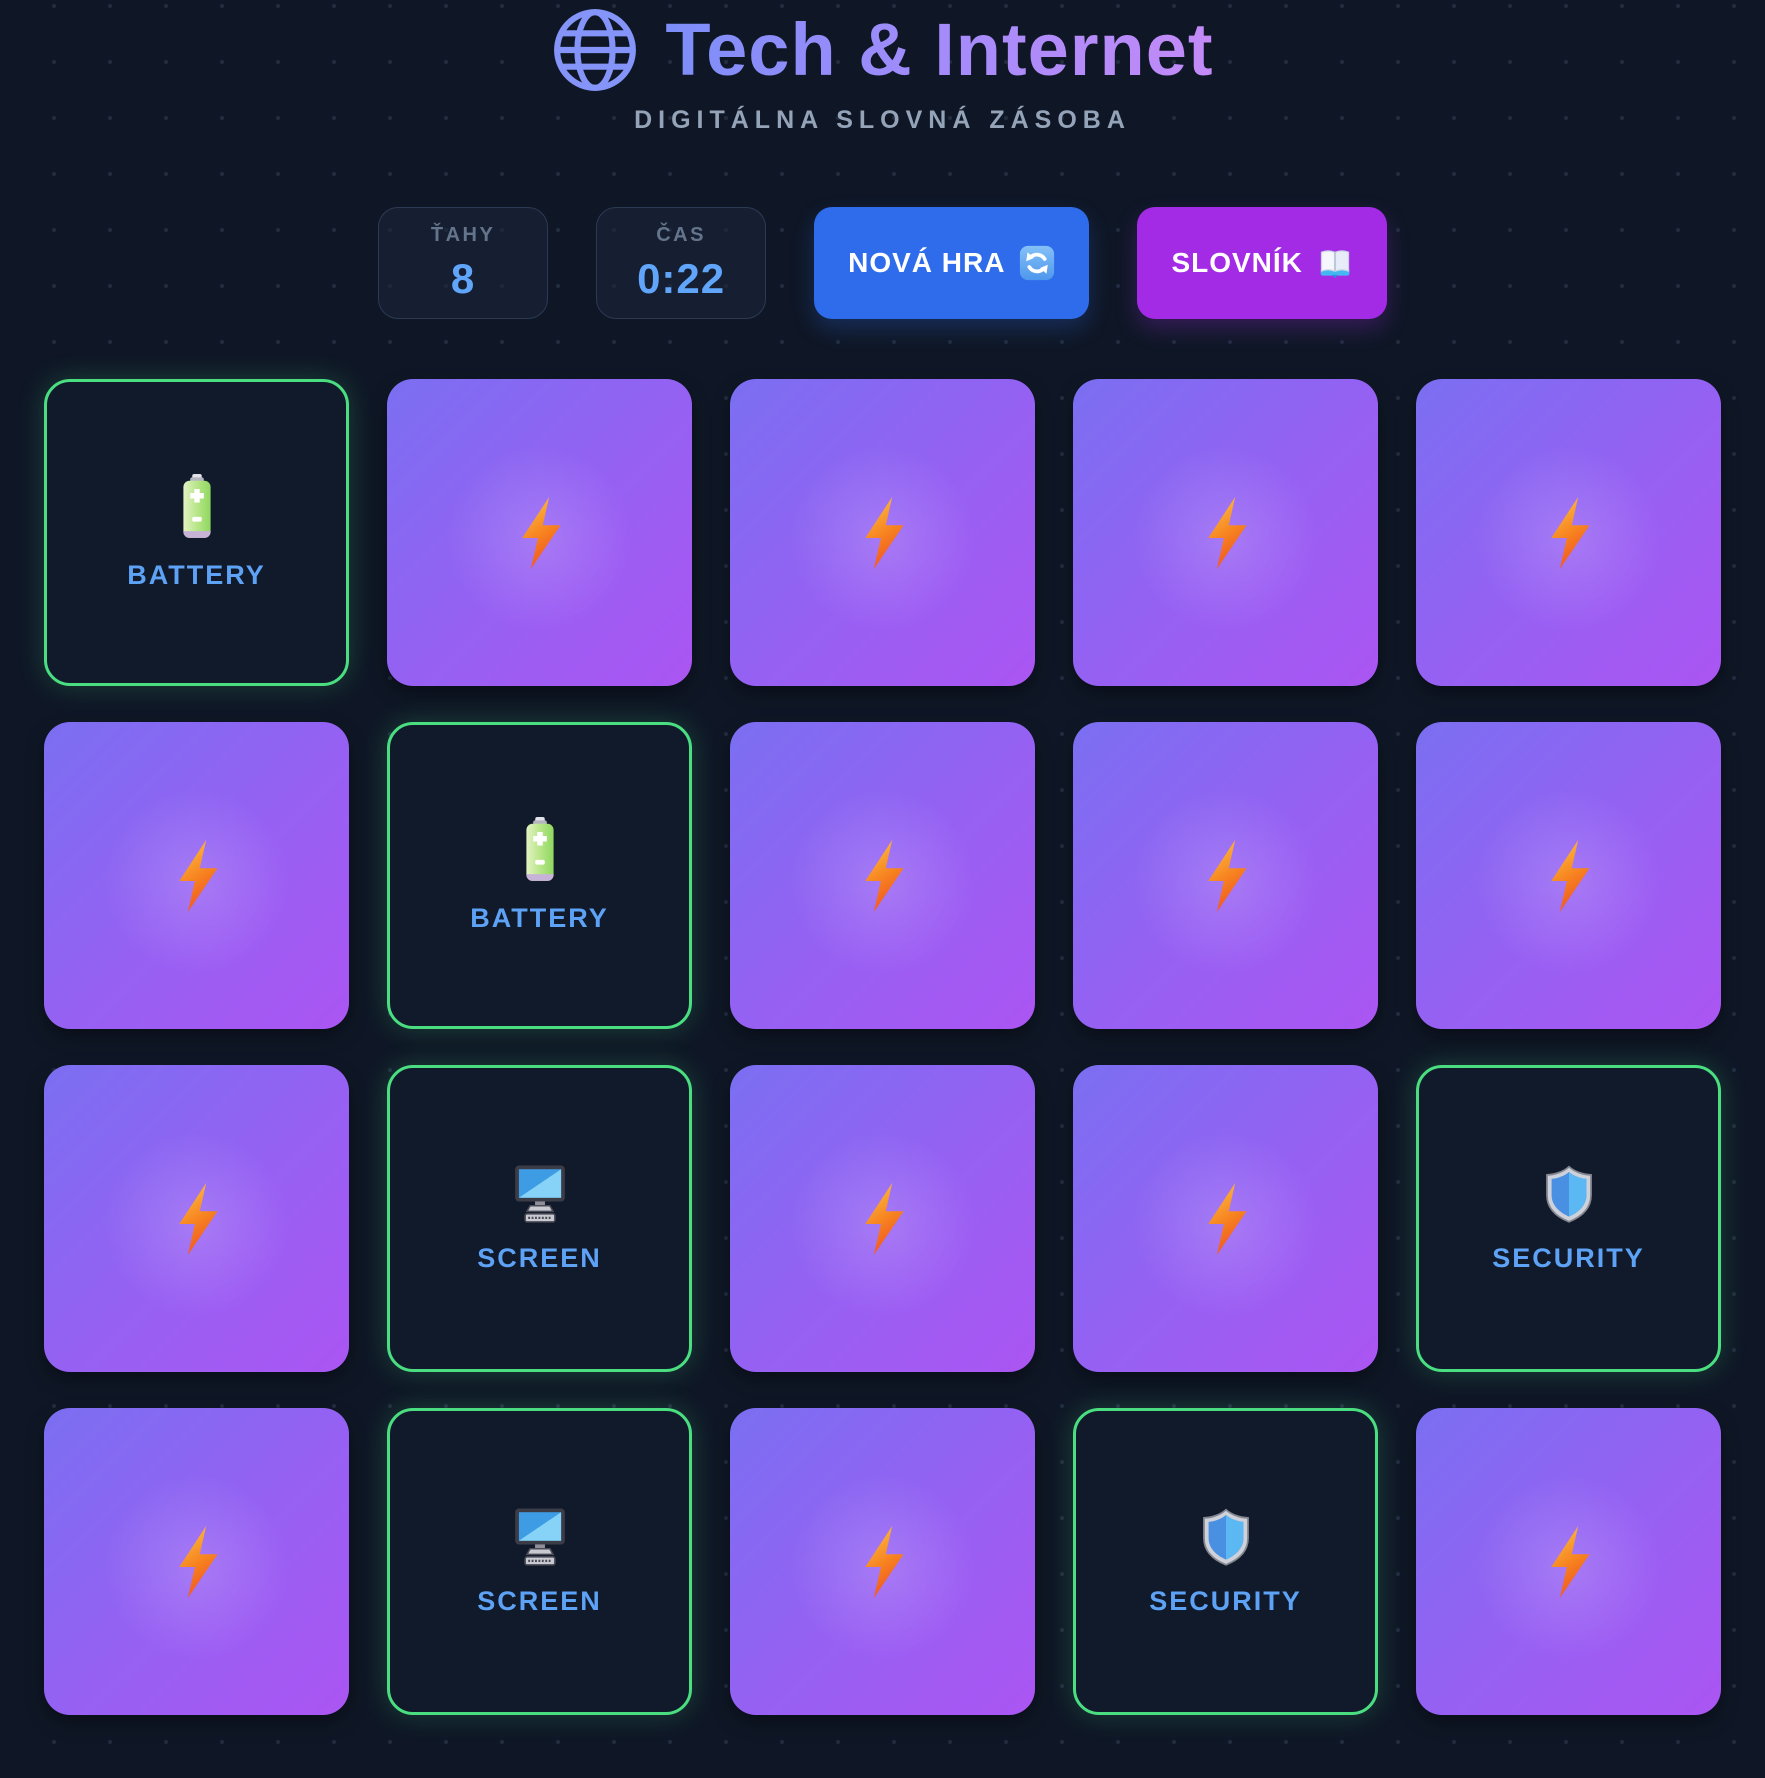  I want to click on moves-value: 8, so click(463, 278).